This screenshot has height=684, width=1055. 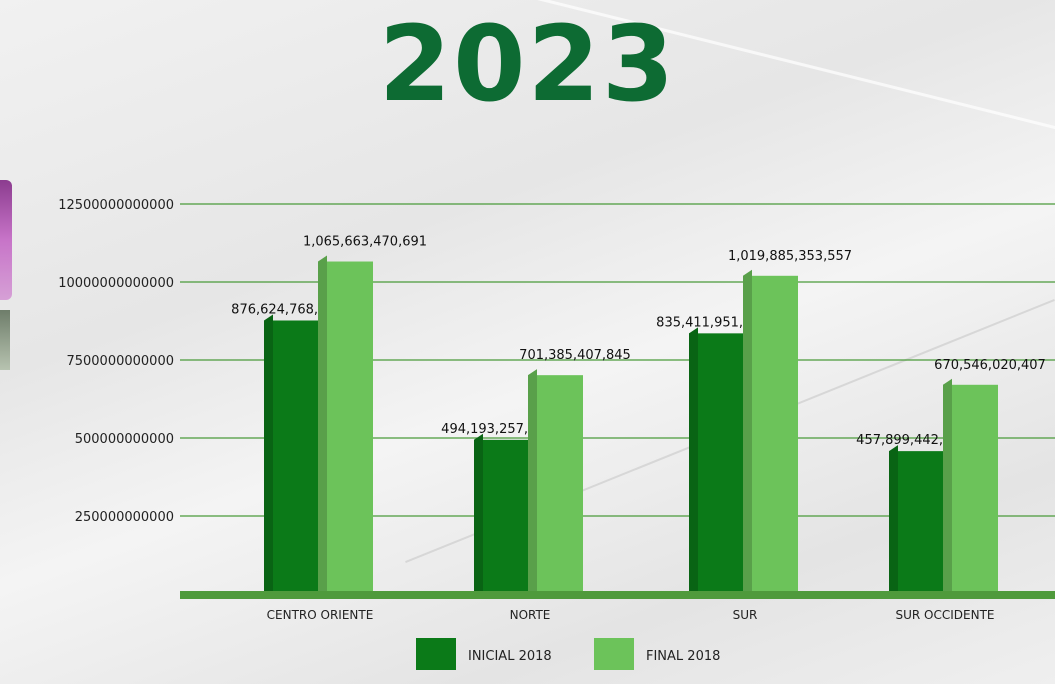 What do you see at coordinates (116, 283) in the screenshot?
I see `y-tick-label: 10000000000000` at bounding box center [116, 283].